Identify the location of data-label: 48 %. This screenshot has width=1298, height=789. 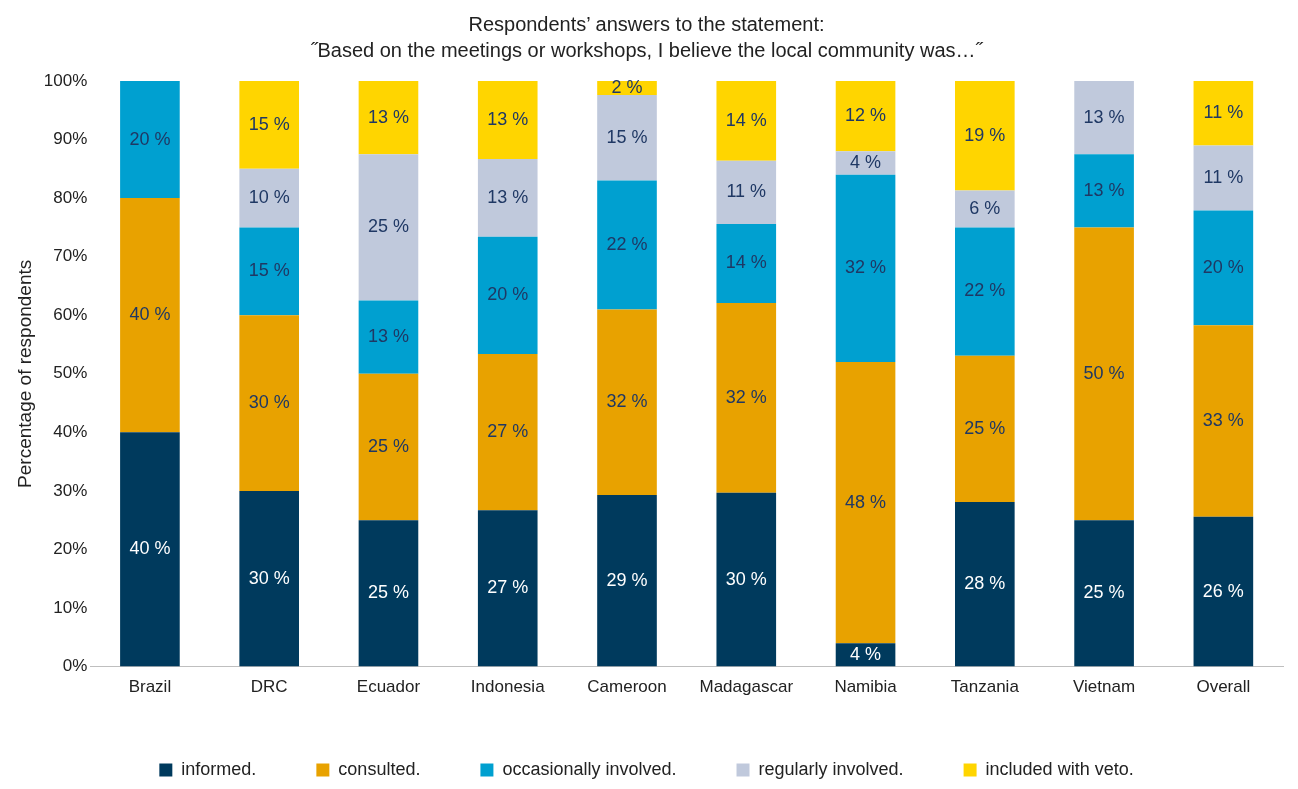
(866, 501).